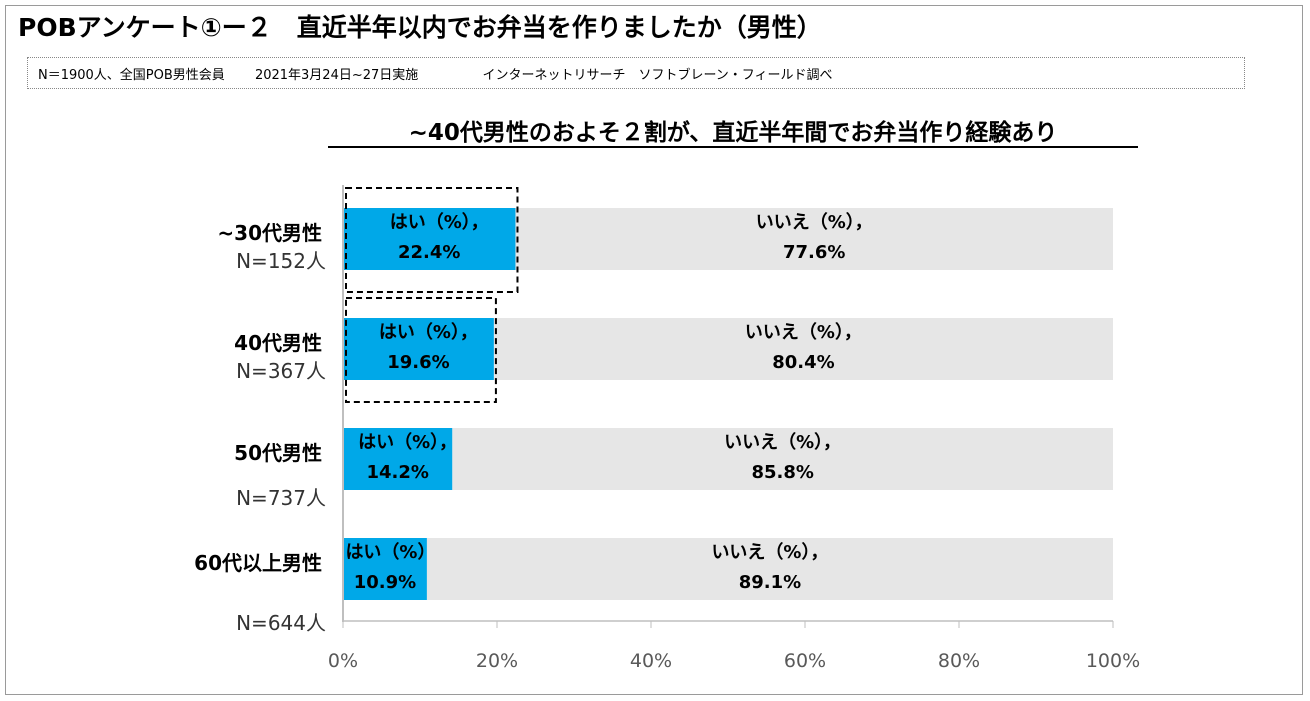 The height and width of the screenshot is (701, 1310). I want to click on data-label-value: 10.9%, so click(385, 582).